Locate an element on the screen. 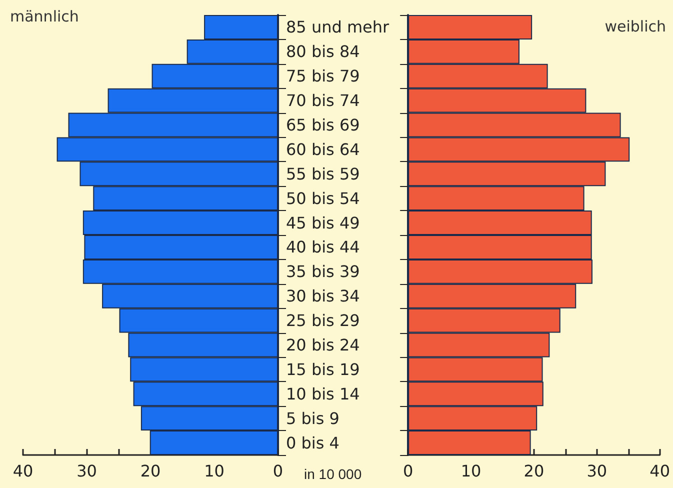  chart-title: weiblich is located at coordinates (635, 27).